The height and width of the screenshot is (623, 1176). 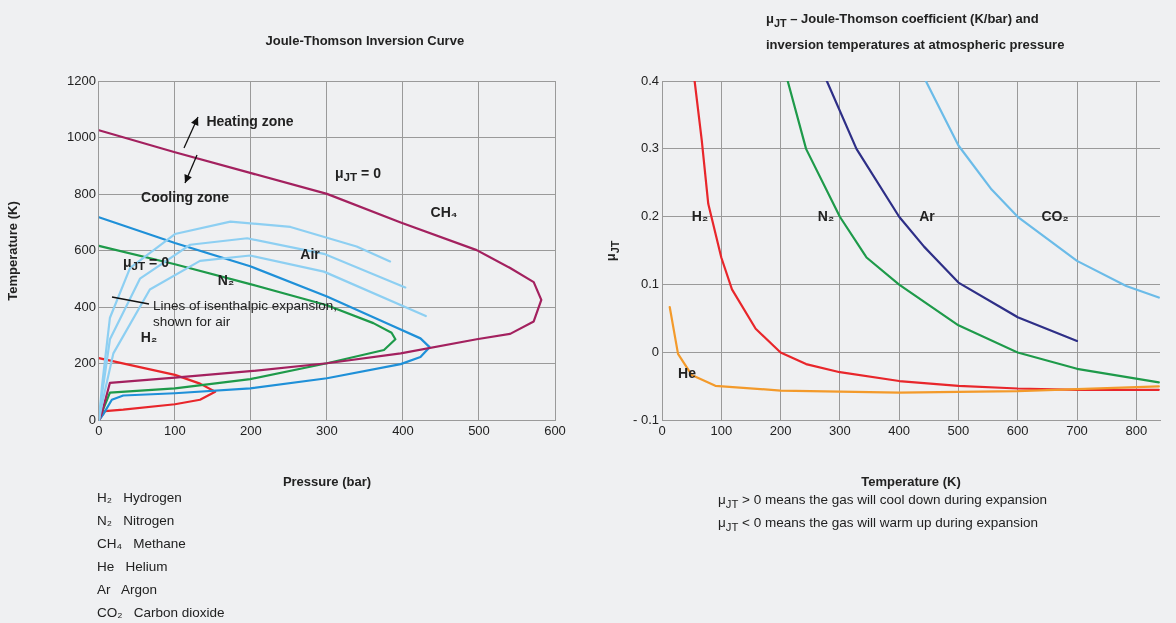 I want to click on text: μ$_{JT}$ < 0 means the gas will warm up during expansion, so click(x=878, y=524).